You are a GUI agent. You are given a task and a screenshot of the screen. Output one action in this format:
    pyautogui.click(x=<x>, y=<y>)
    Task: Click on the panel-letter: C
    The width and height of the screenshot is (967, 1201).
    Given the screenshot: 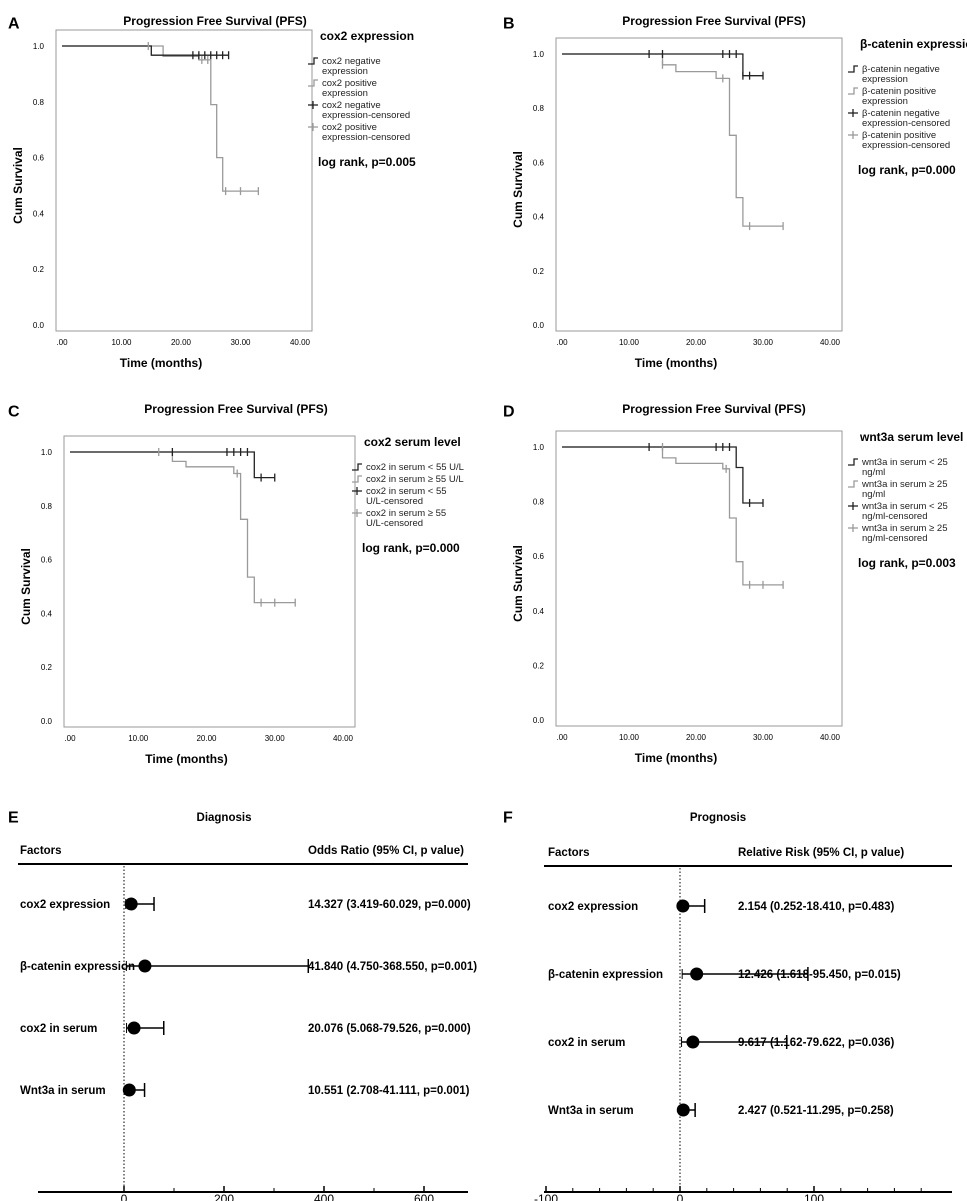 What is the action you would take?
    pyautogui.click(x=14, y=411)
    